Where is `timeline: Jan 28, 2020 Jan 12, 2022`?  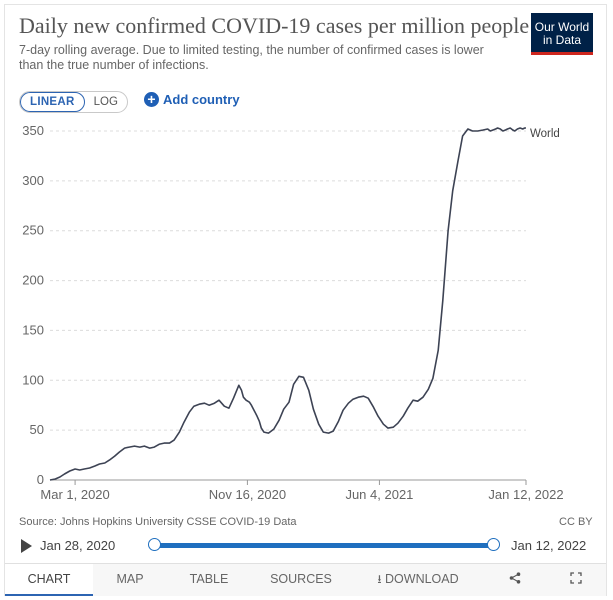
timeline: Jan 28, 2020 Jan 12, 2022 is located at coordinates (309, 546).